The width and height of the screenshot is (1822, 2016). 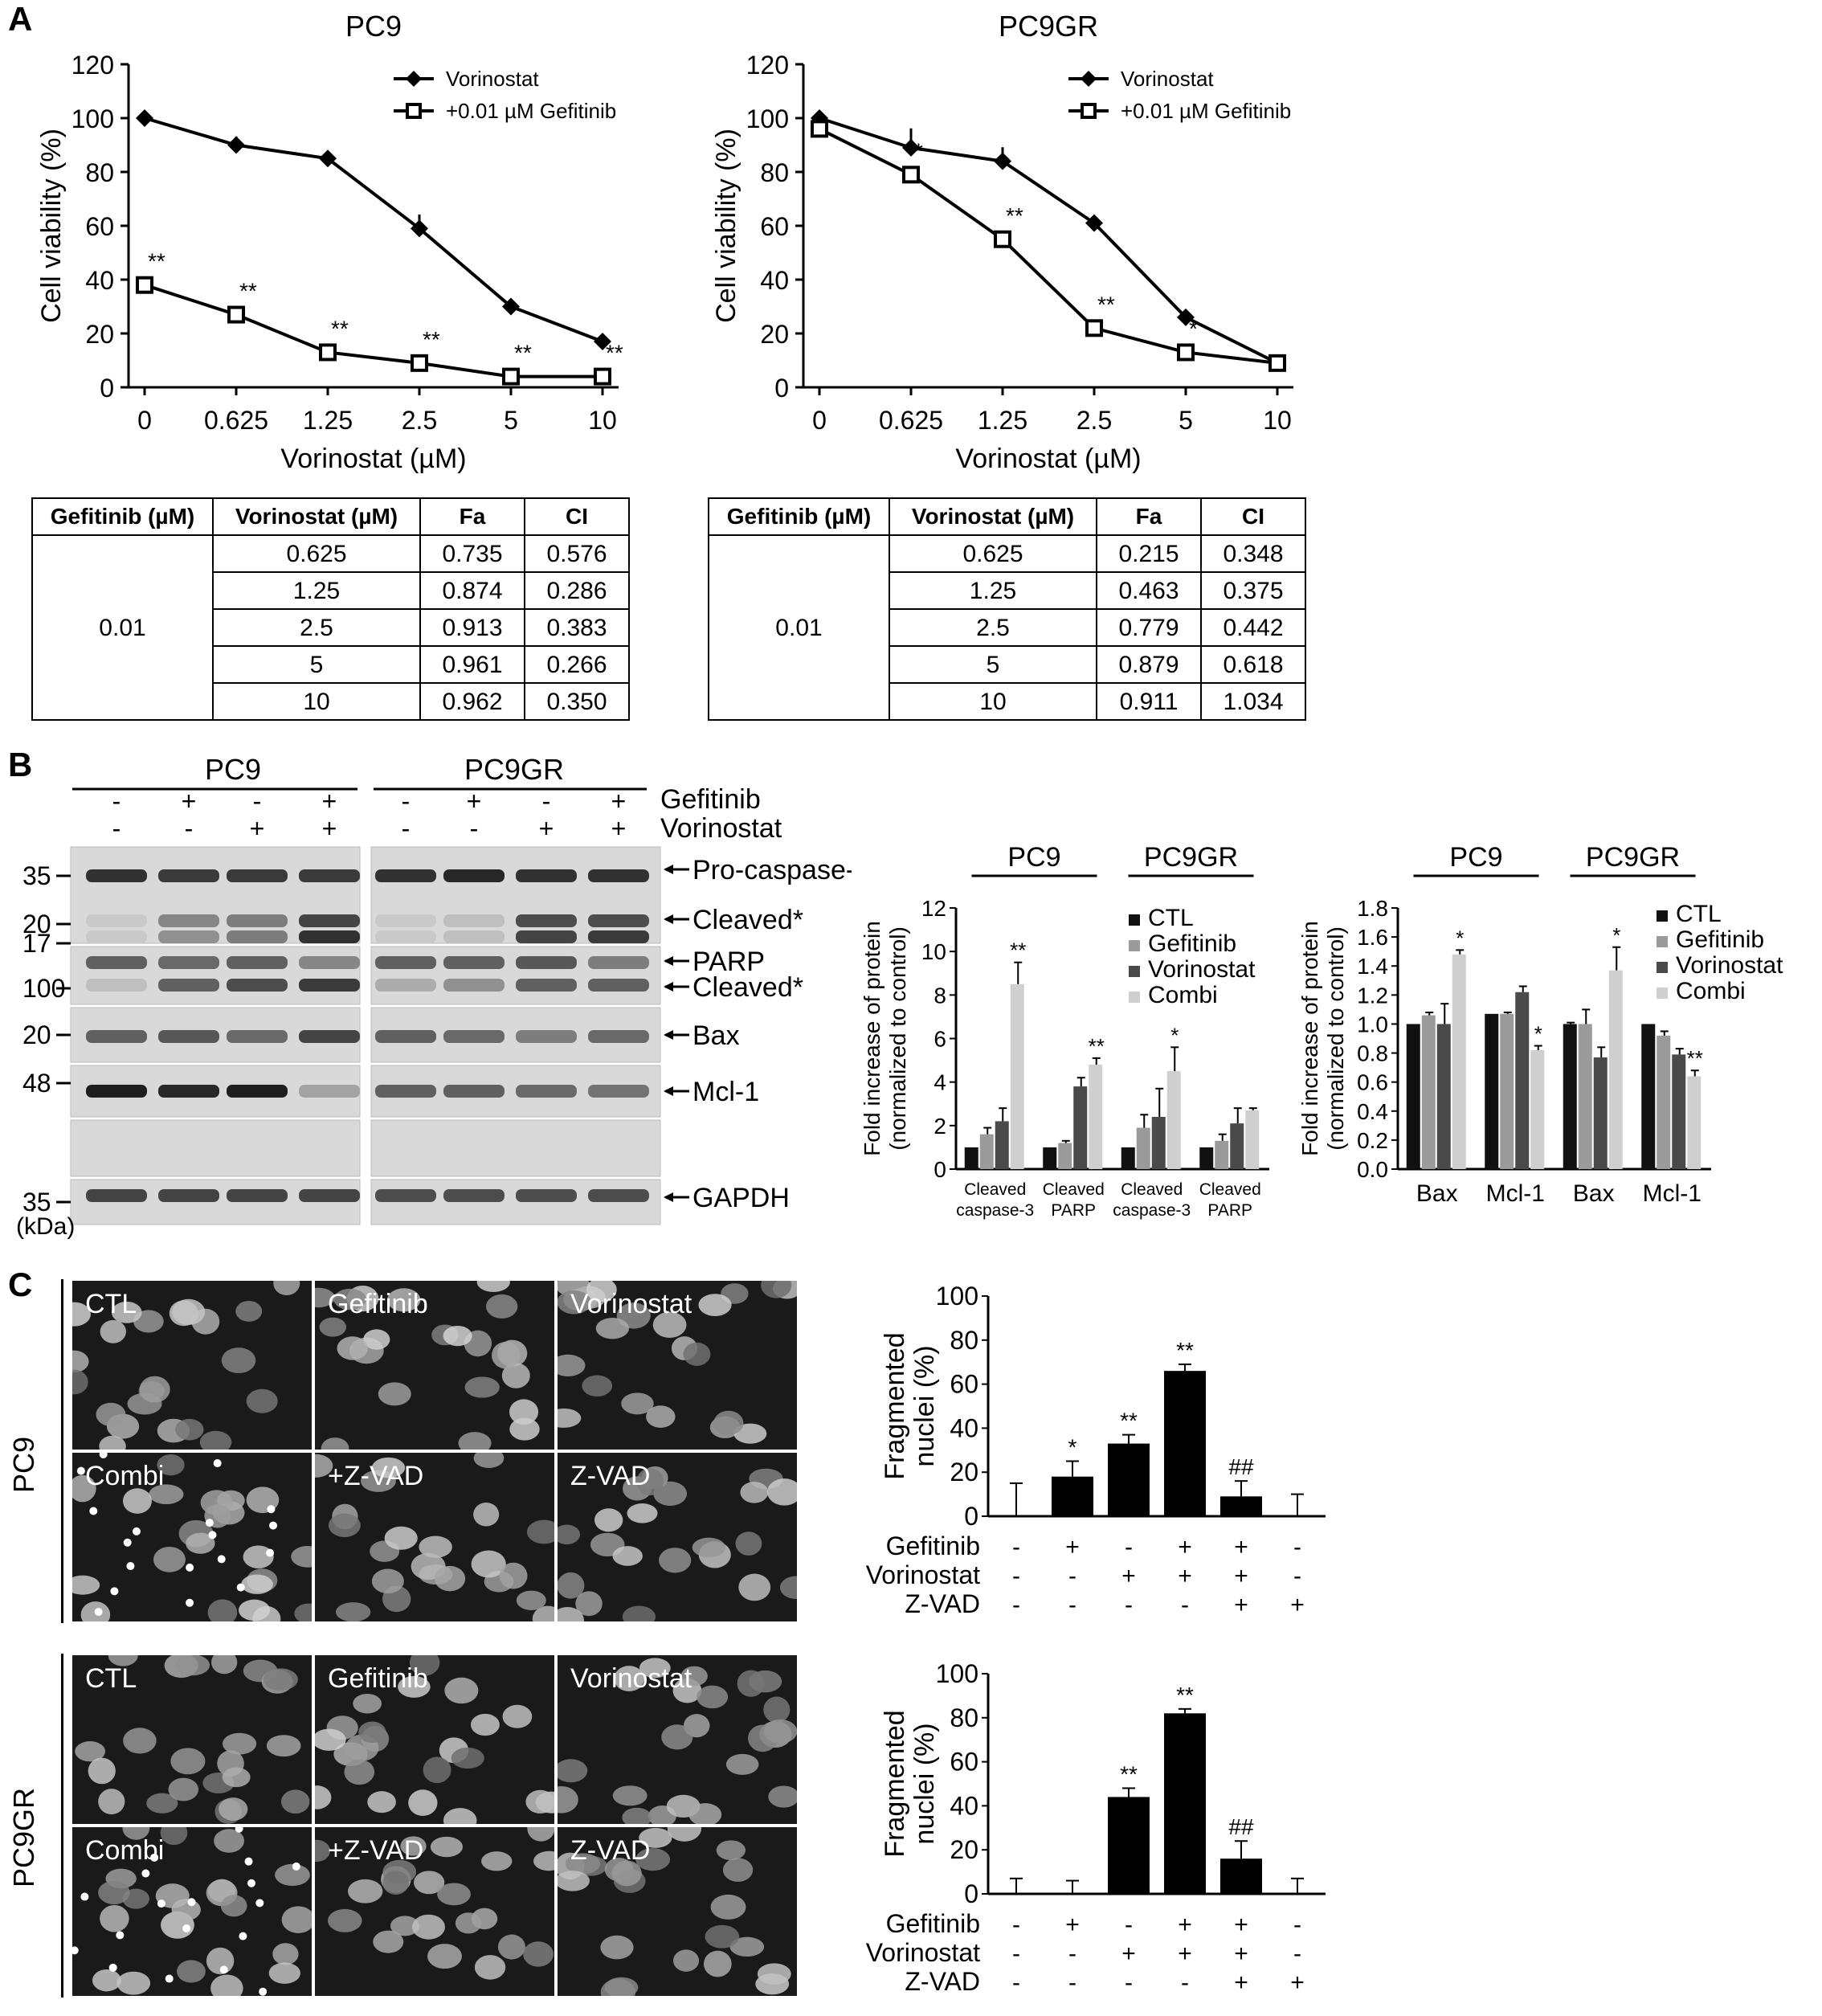 What do you see at coordinates (1372, 995) in the screenshot?
I see `y-tick-label: 1.2` at bounding box center [1372, 995].